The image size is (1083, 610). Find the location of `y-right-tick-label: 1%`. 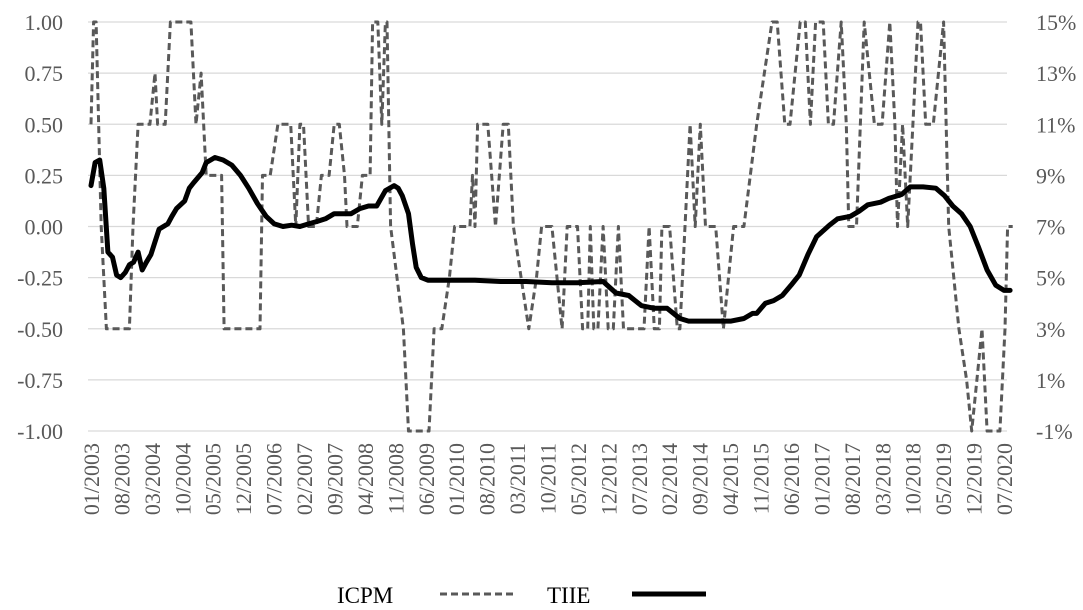

y-right-tick-label: 1% is located at coordinates (1050, 380).